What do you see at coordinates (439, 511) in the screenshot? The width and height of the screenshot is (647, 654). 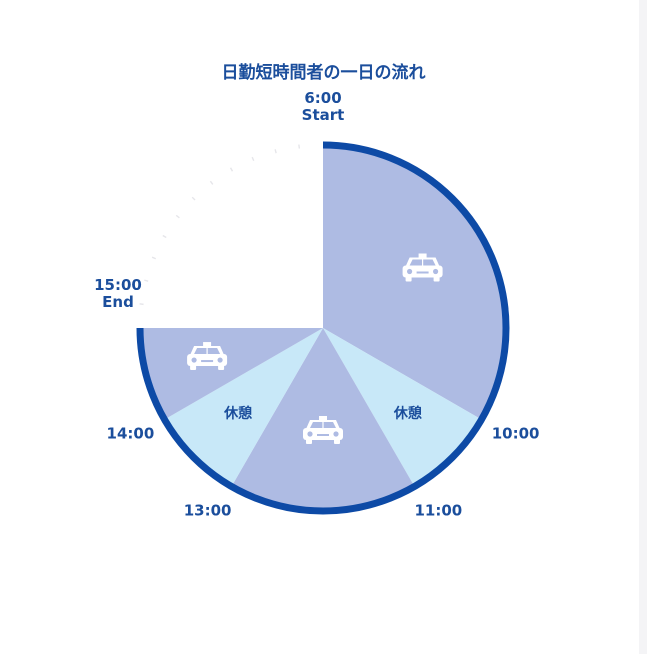 I see `time-label: 11:00` at bounding box center [439, 511].